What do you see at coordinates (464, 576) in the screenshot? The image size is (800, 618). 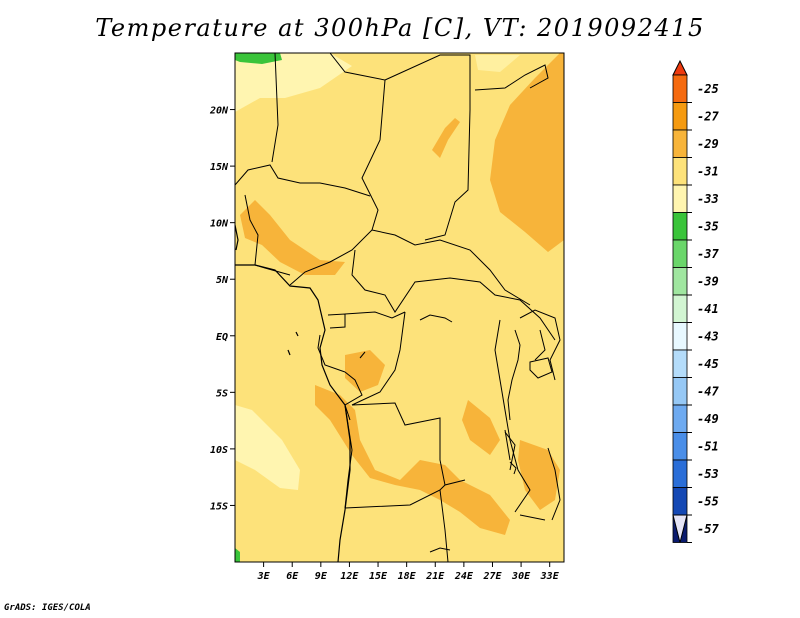 I see `lon-tick-label: 24E` at bounding box center [464, 576].